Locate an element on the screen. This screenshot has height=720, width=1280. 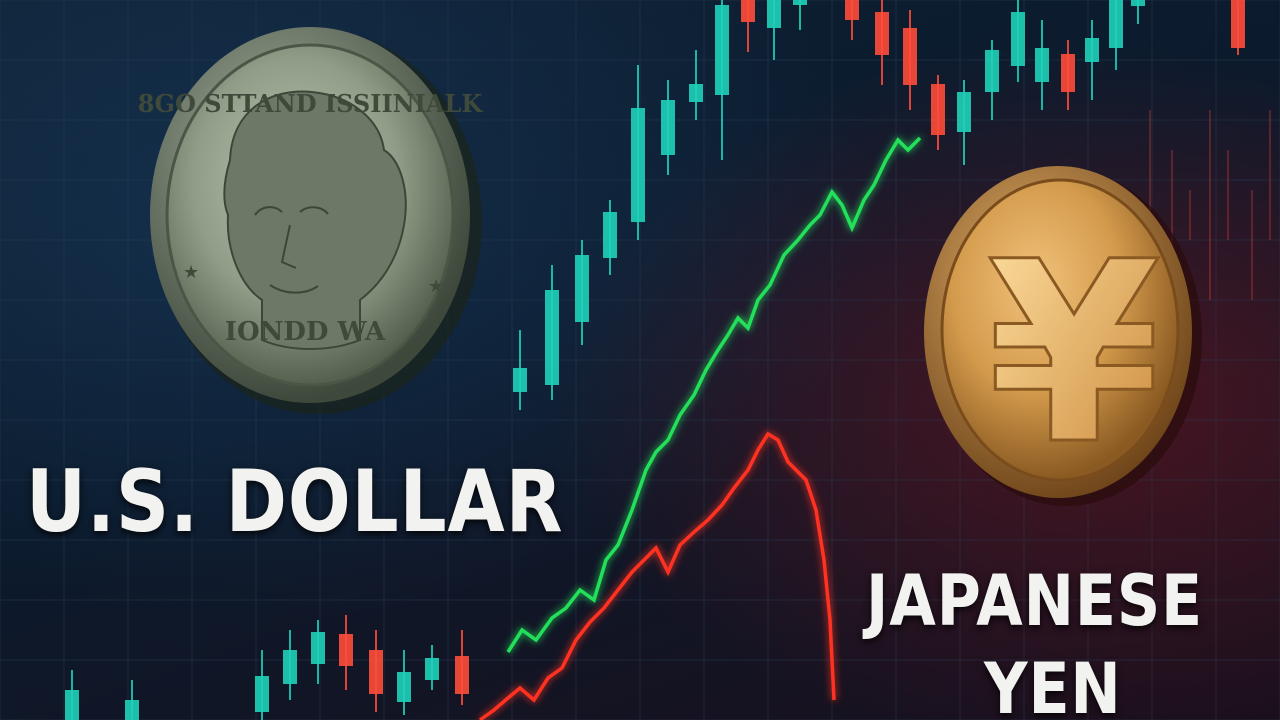
jpy-caption-line1: JAPANESE is located at coordinates (1035, 601).